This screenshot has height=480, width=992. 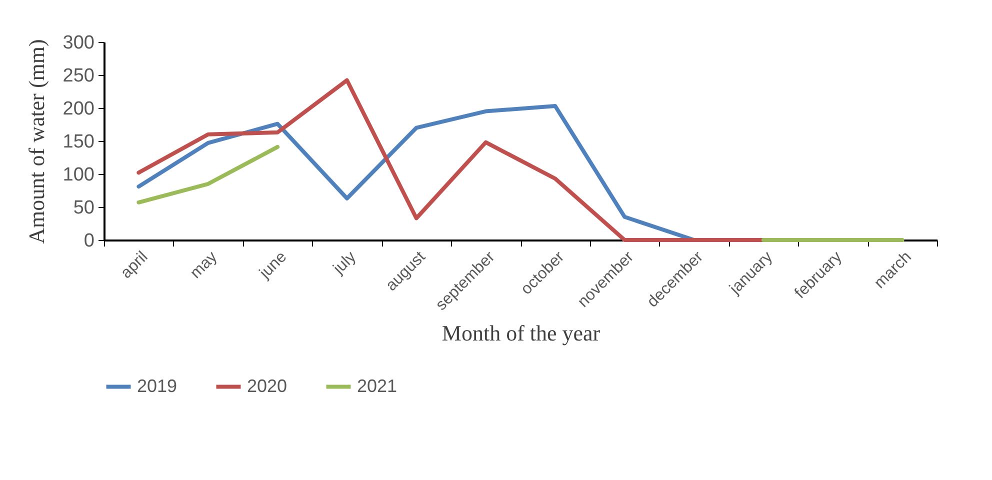 I want to click on y-tick-label: 200, so click(x=78, y=109).